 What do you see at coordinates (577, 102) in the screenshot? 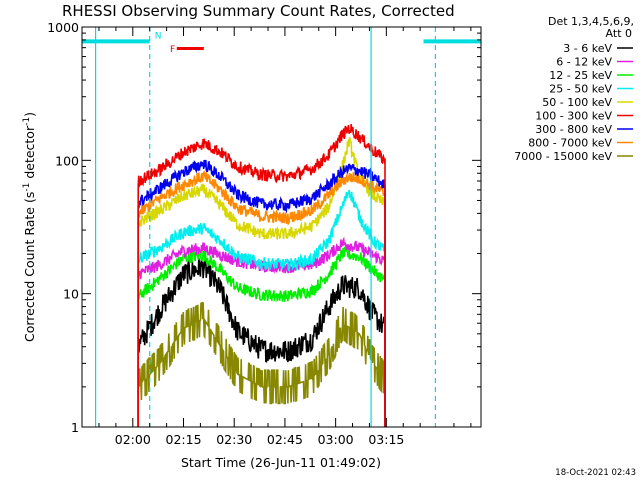
I see `legend-label: 50 - 100 keV` at bounding box center [577, 102].